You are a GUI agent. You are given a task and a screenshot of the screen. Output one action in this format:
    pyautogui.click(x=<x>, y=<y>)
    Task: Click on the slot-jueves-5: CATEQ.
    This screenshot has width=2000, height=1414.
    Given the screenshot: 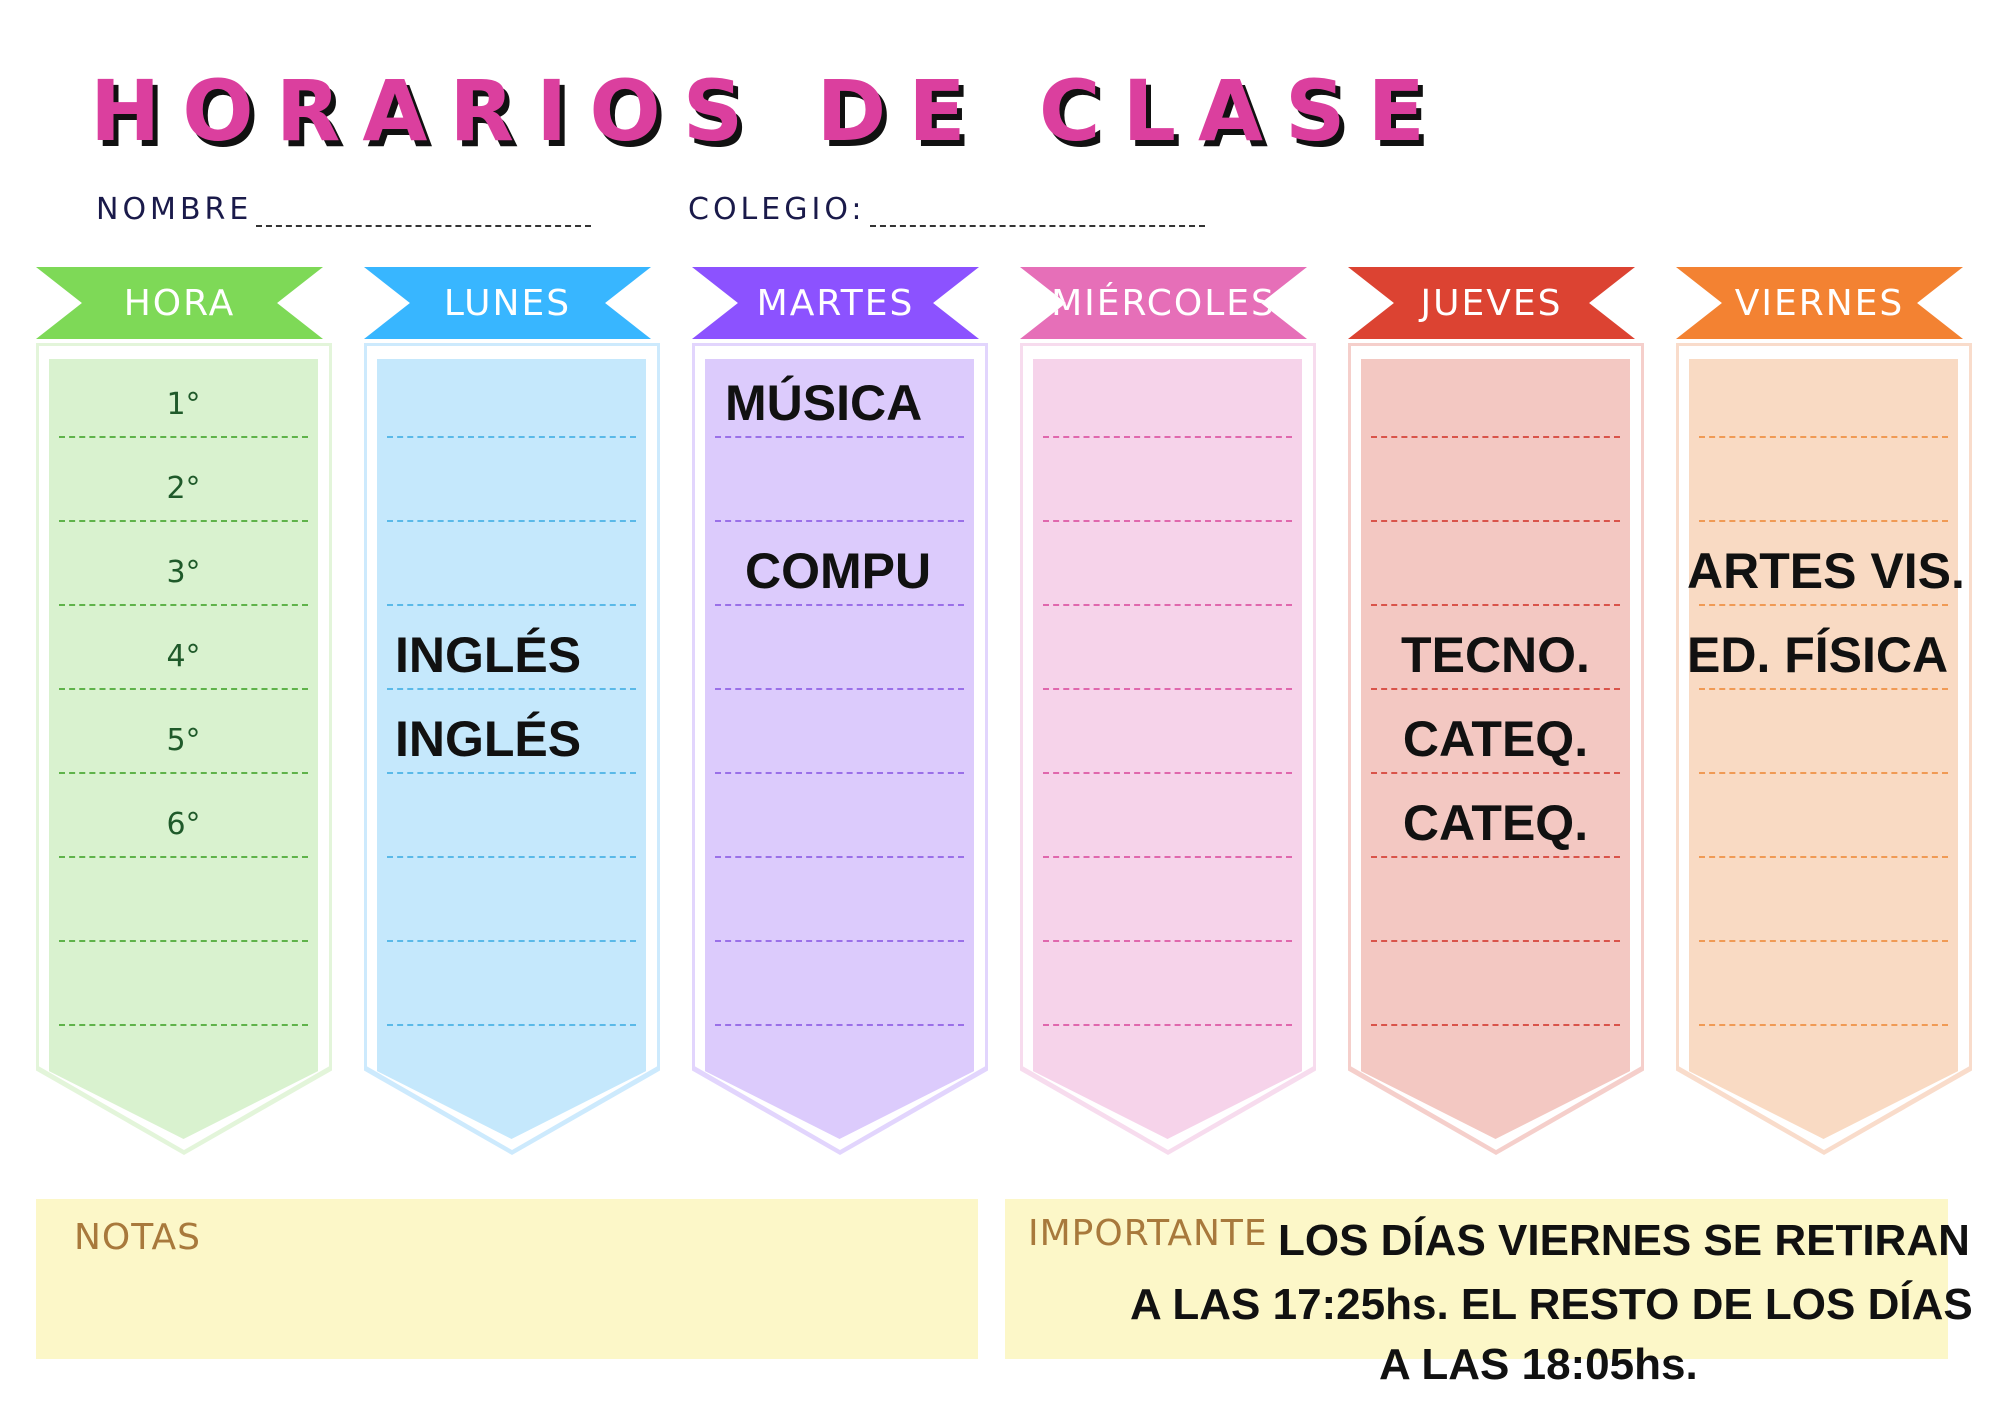 What is the action you would take?
    pyautogui.click(x=1495, y=732)
    